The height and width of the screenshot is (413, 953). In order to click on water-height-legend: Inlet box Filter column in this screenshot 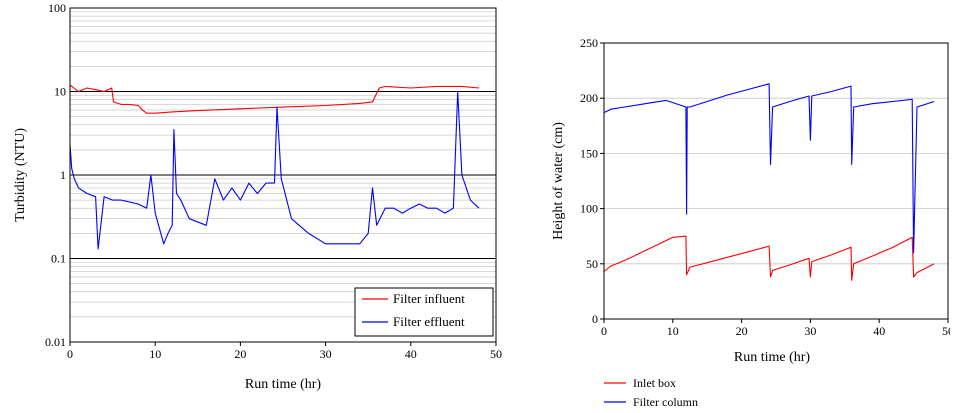, I will do `click(651, 392)`.